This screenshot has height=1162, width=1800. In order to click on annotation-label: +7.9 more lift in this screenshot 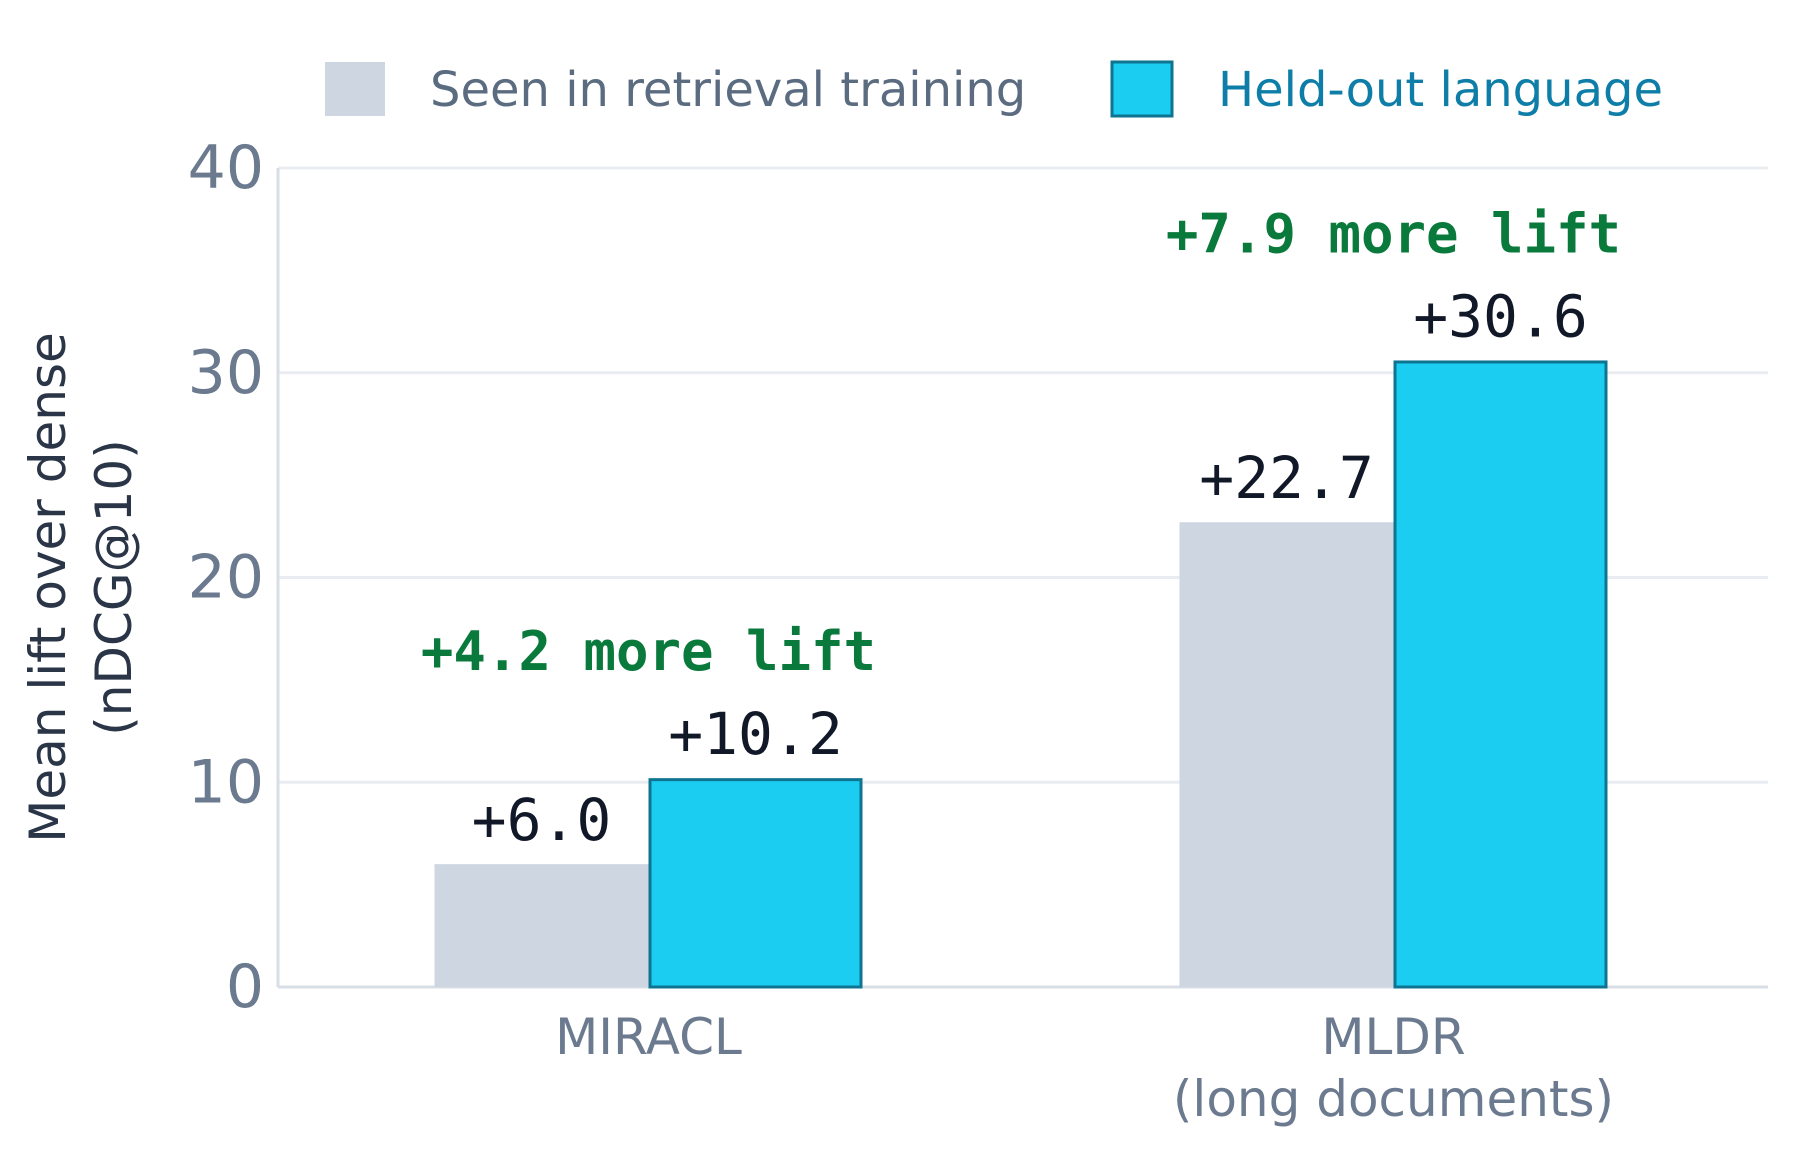, I will do `click(1393, 233)`.